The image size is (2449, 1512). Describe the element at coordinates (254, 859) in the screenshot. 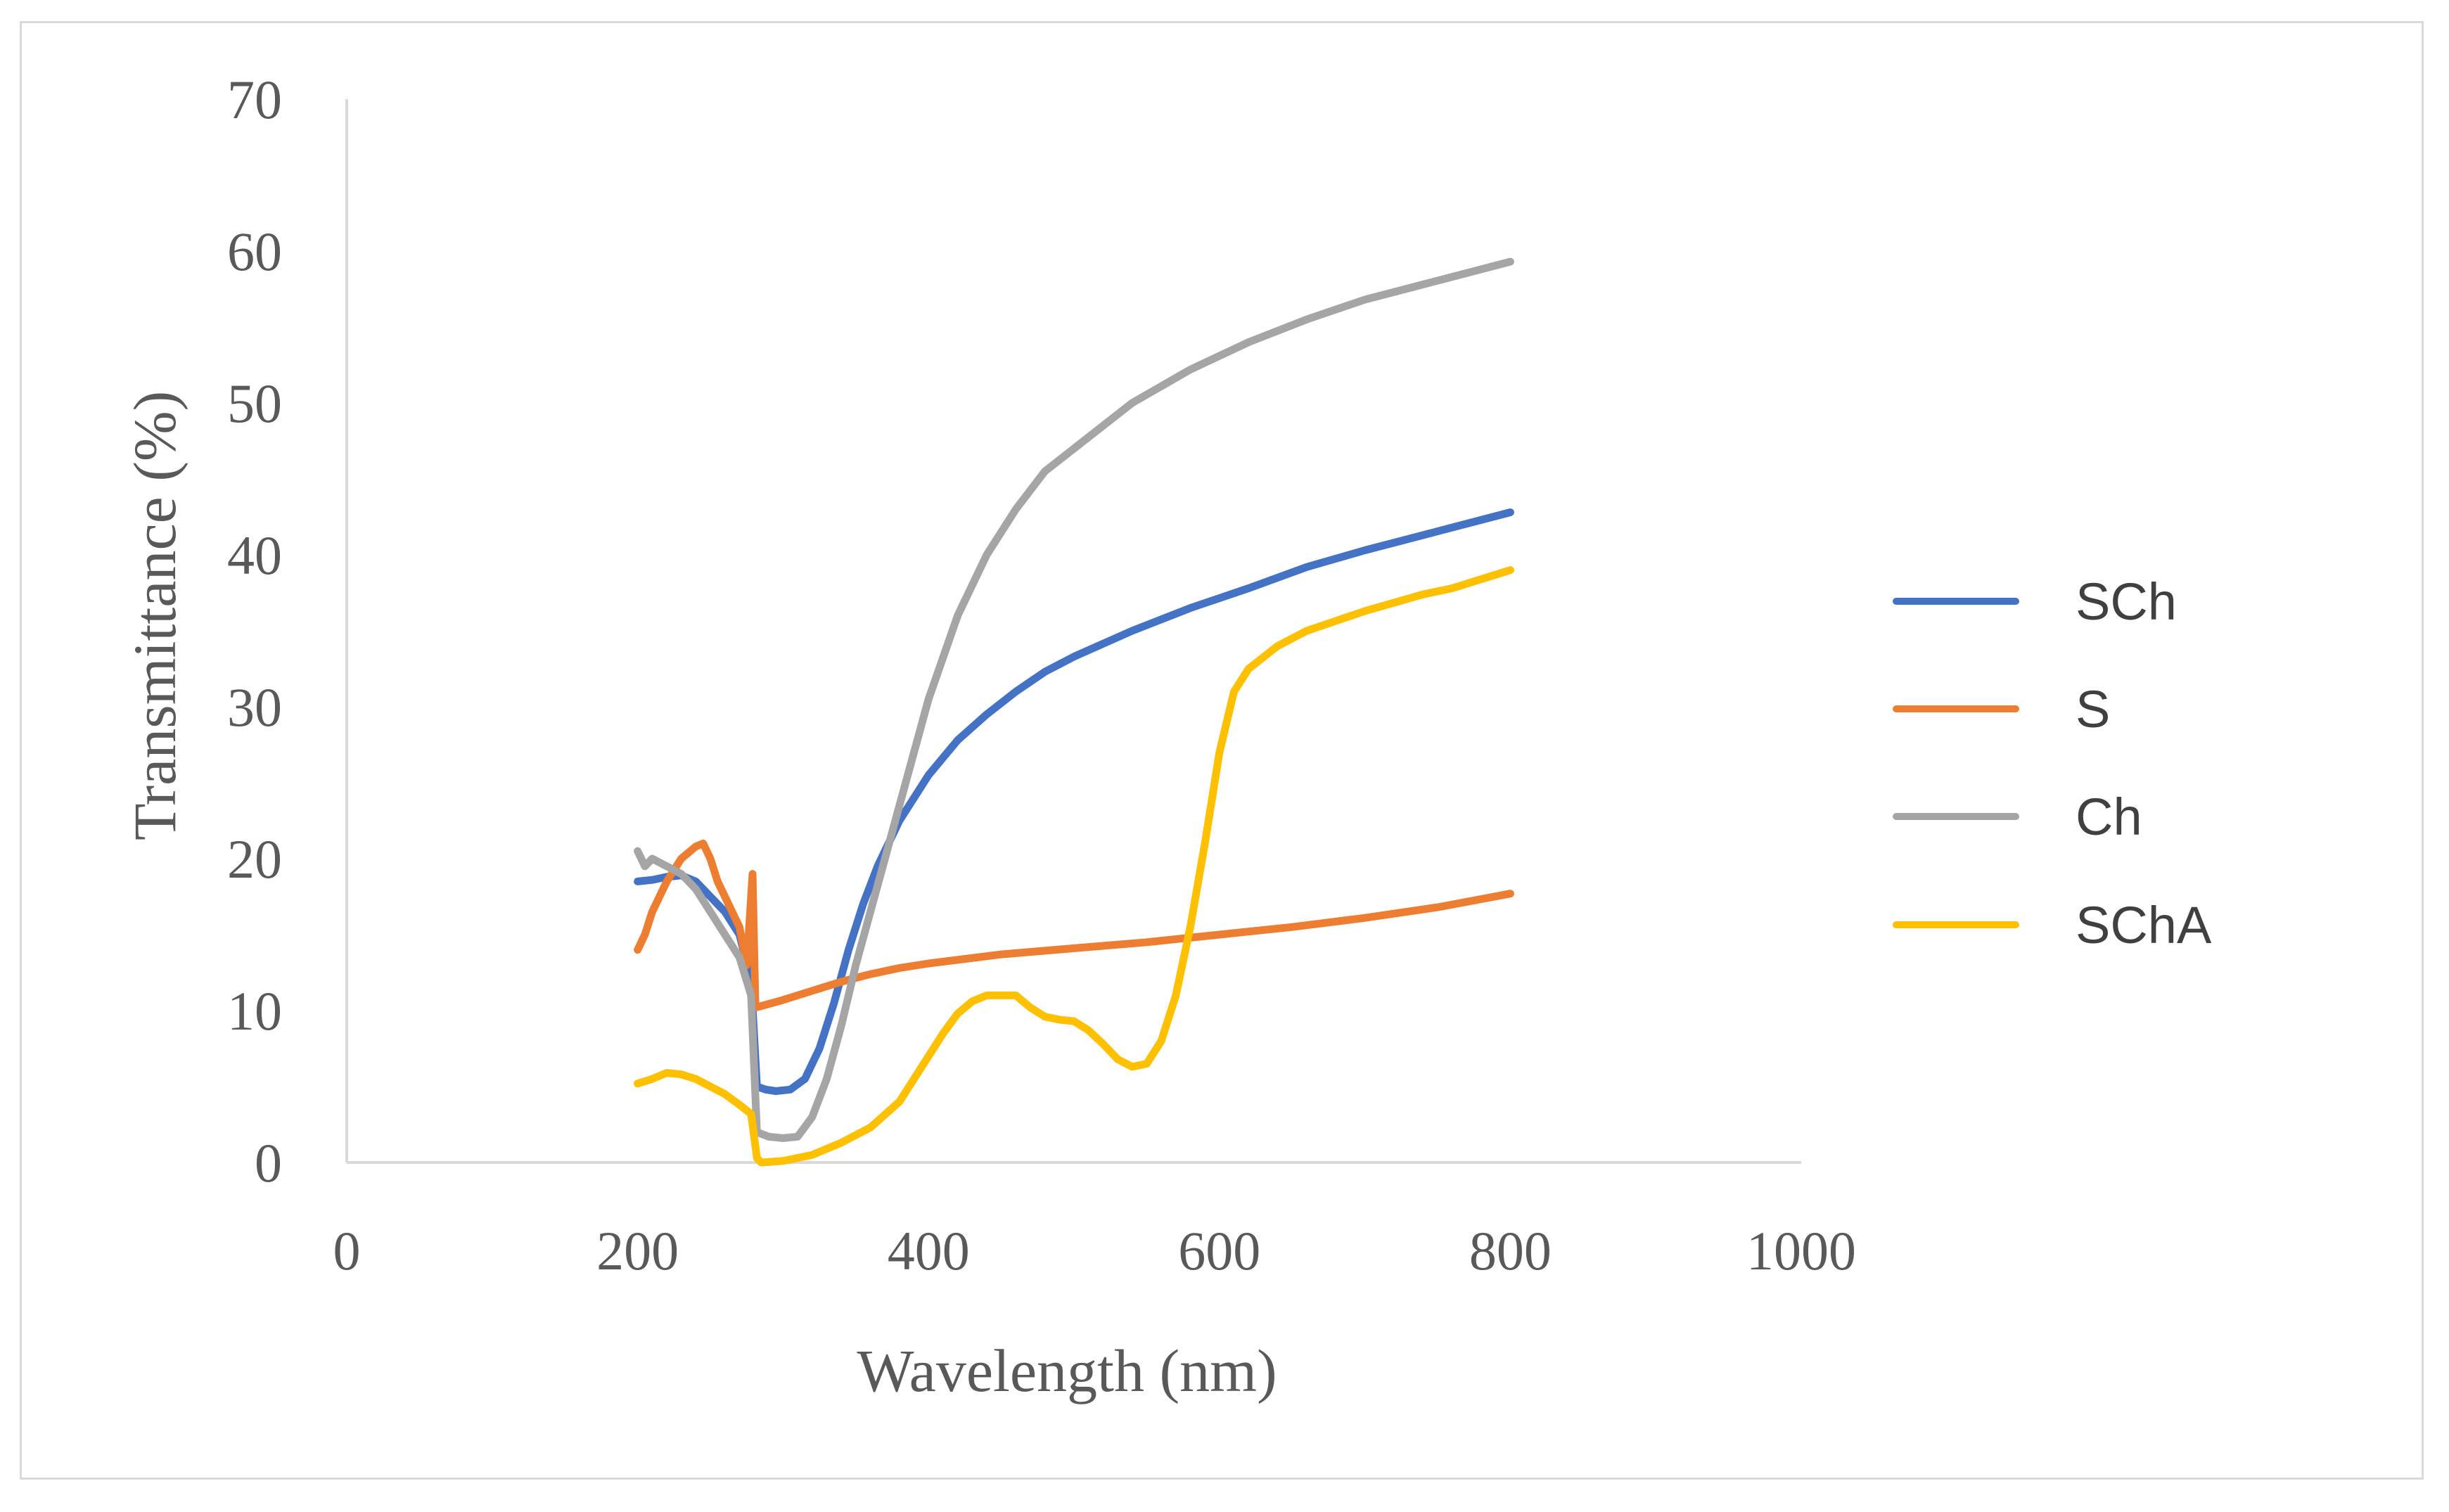

I see `y-tick-label: 20` at that location.